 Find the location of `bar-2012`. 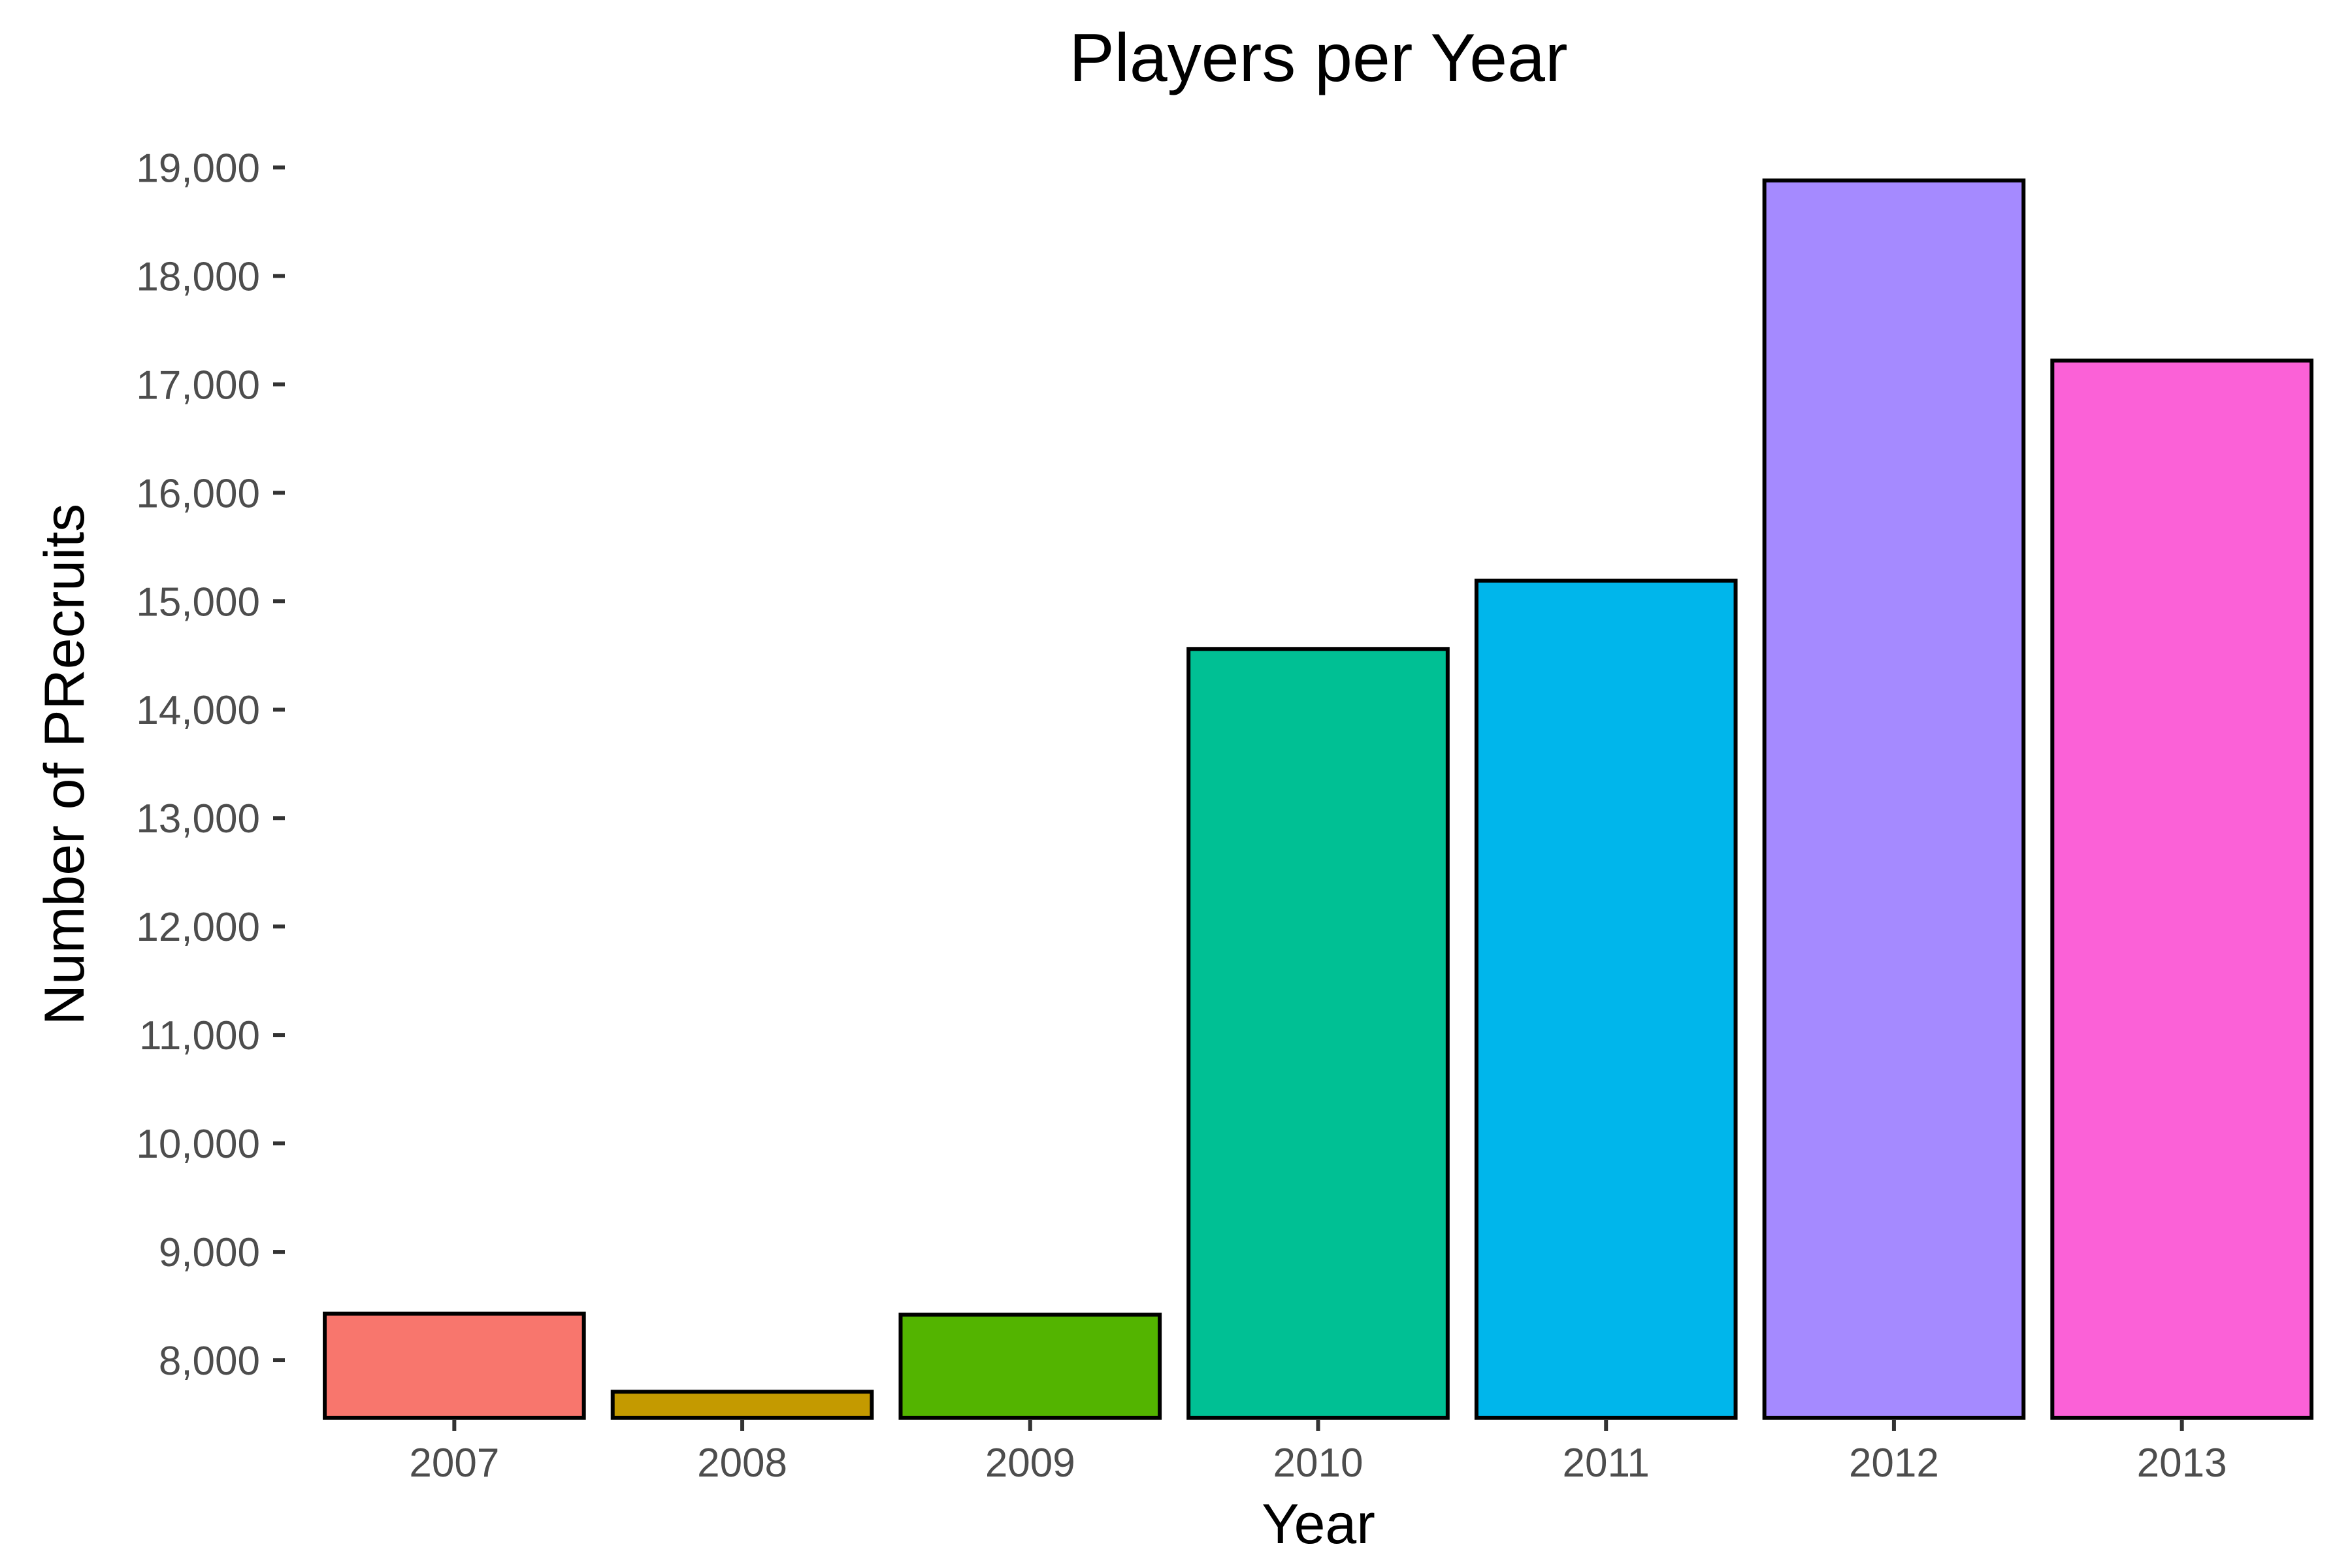

bar-2012 is located at coordinates (1894, 799).